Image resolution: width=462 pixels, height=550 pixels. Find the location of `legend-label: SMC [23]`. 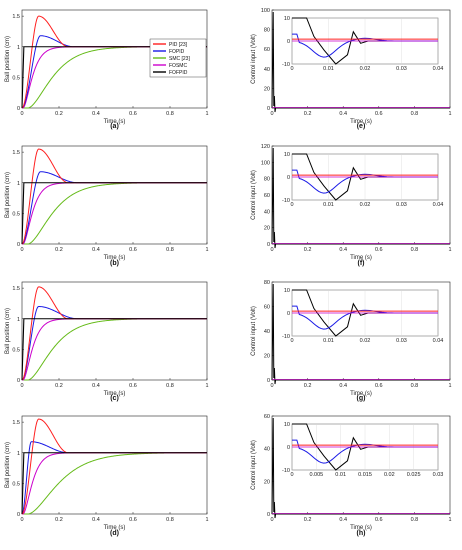

legend-label: SMC [23] is located at coordinates (179, 59).